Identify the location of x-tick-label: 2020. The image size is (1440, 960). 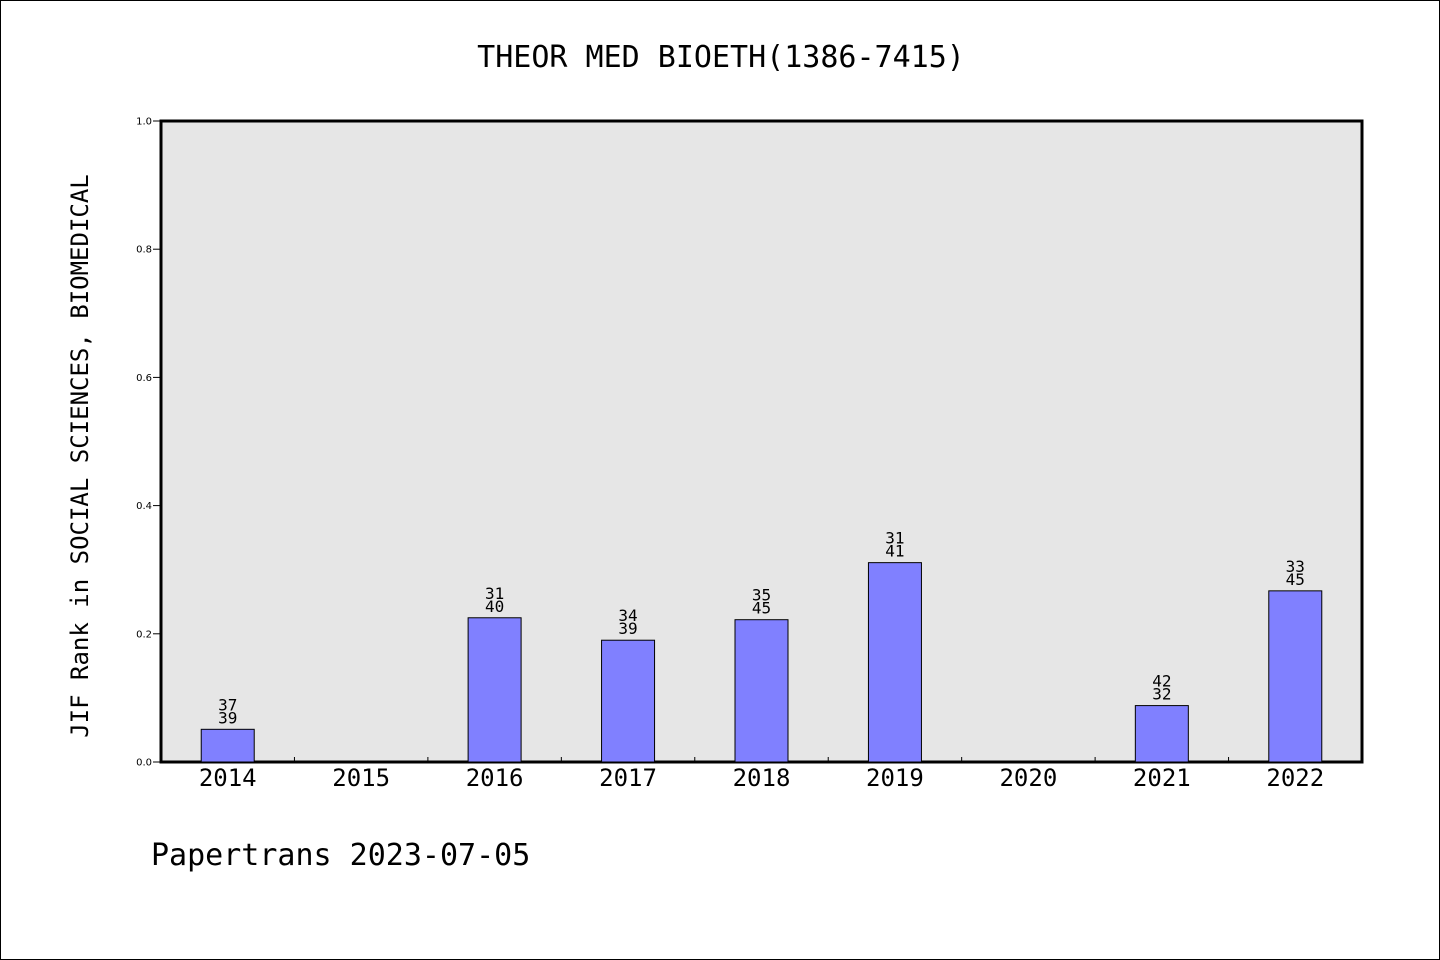
(1028, 778).